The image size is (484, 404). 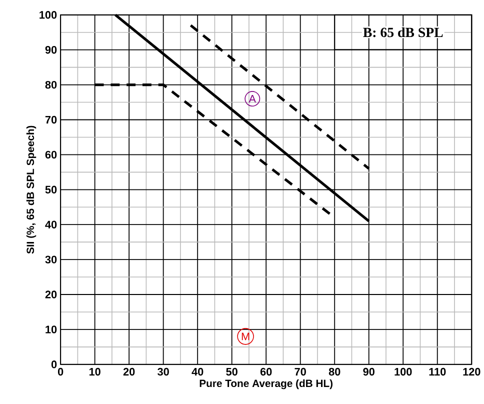 I want to click on x-tick-label: 60, so click(x=266, y=372).